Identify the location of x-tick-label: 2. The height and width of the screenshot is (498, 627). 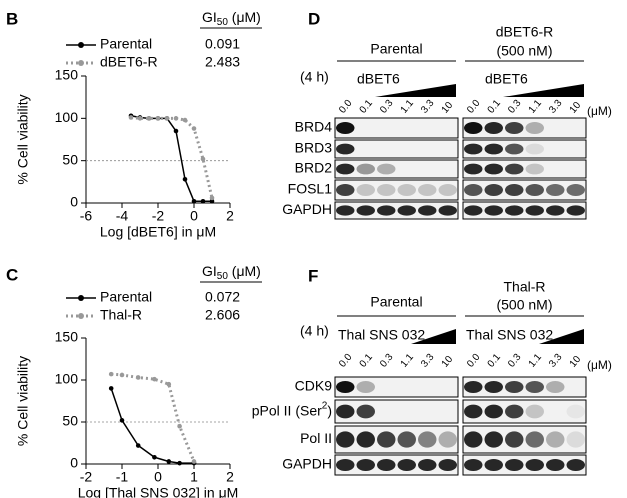
(230, 216).